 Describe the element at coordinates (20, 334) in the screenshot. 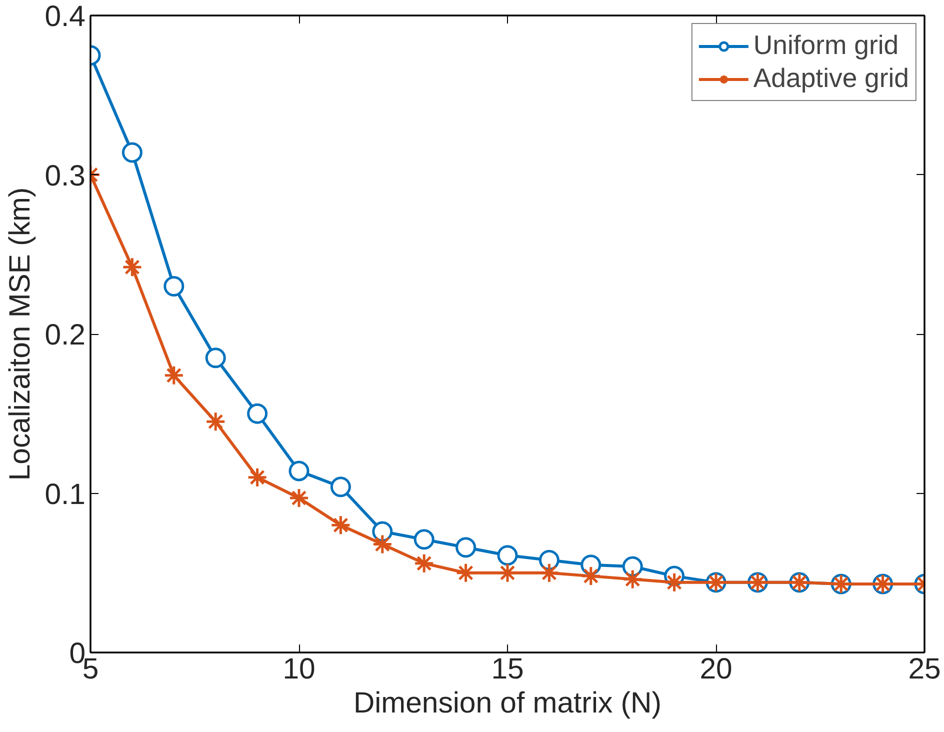

I see `y-axis-title: Localizaiton MSE (km)` at that location.